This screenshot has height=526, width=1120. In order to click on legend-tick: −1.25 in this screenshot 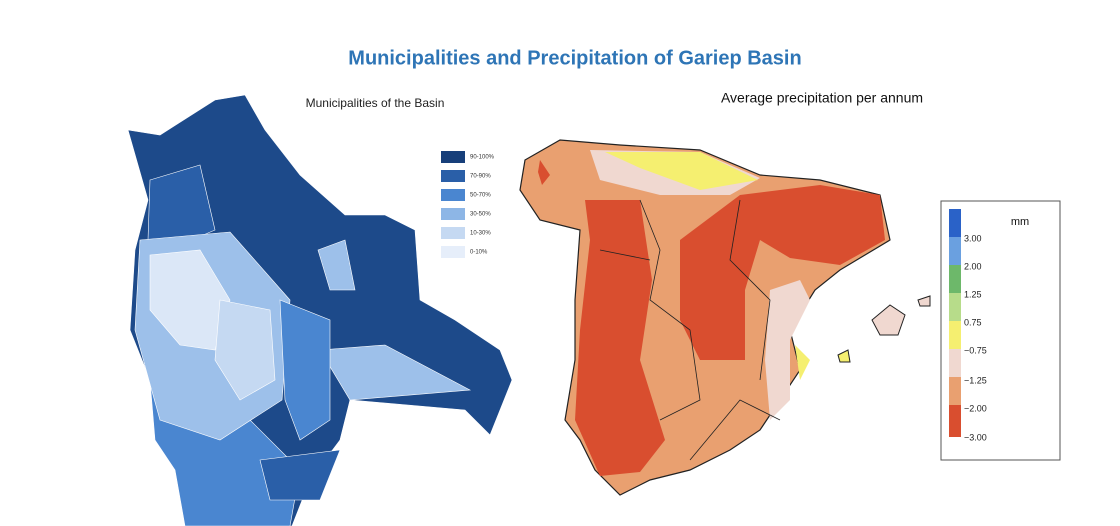, I will do `click(975, 380)`.